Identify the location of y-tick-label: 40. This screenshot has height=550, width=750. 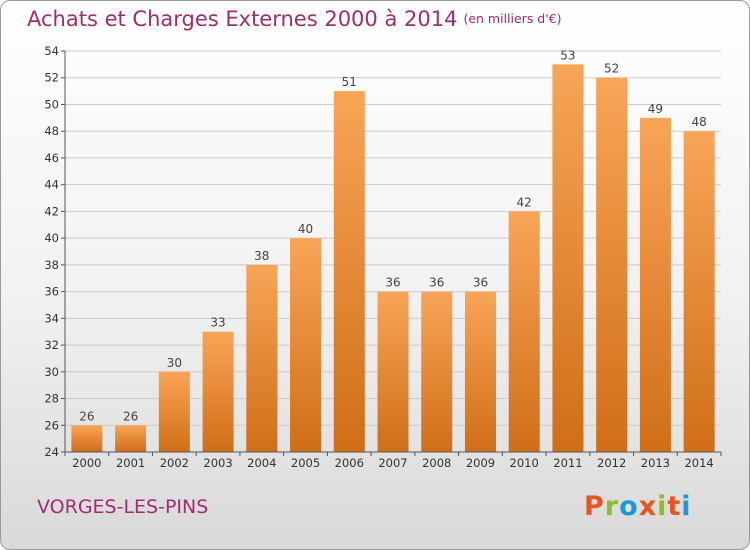
(51, 238).